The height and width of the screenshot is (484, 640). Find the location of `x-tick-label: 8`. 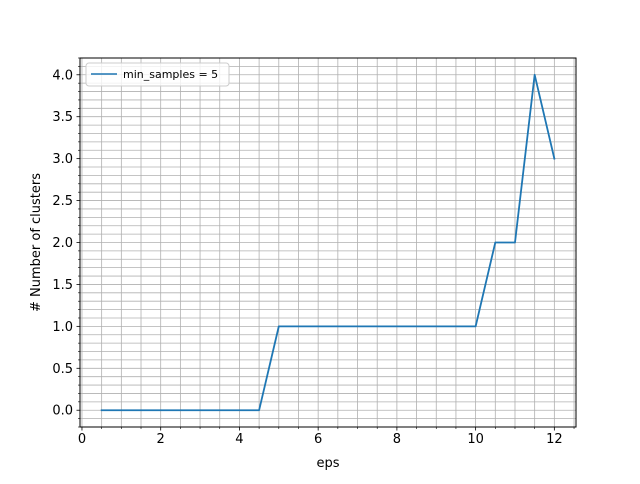

x-tick-label: 8 is located at coordinates (397, 439).